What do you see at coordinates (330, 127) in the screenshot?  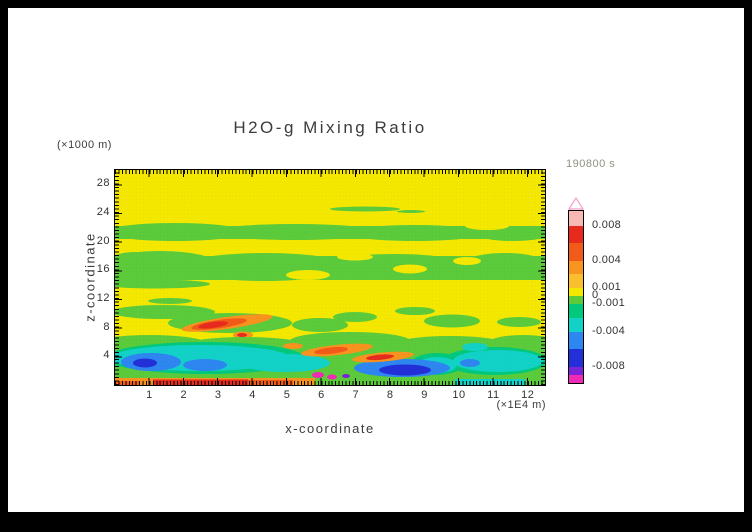 I see `plot-title: H2O-g Mixing Ratio` at bounding box center [330, 127].